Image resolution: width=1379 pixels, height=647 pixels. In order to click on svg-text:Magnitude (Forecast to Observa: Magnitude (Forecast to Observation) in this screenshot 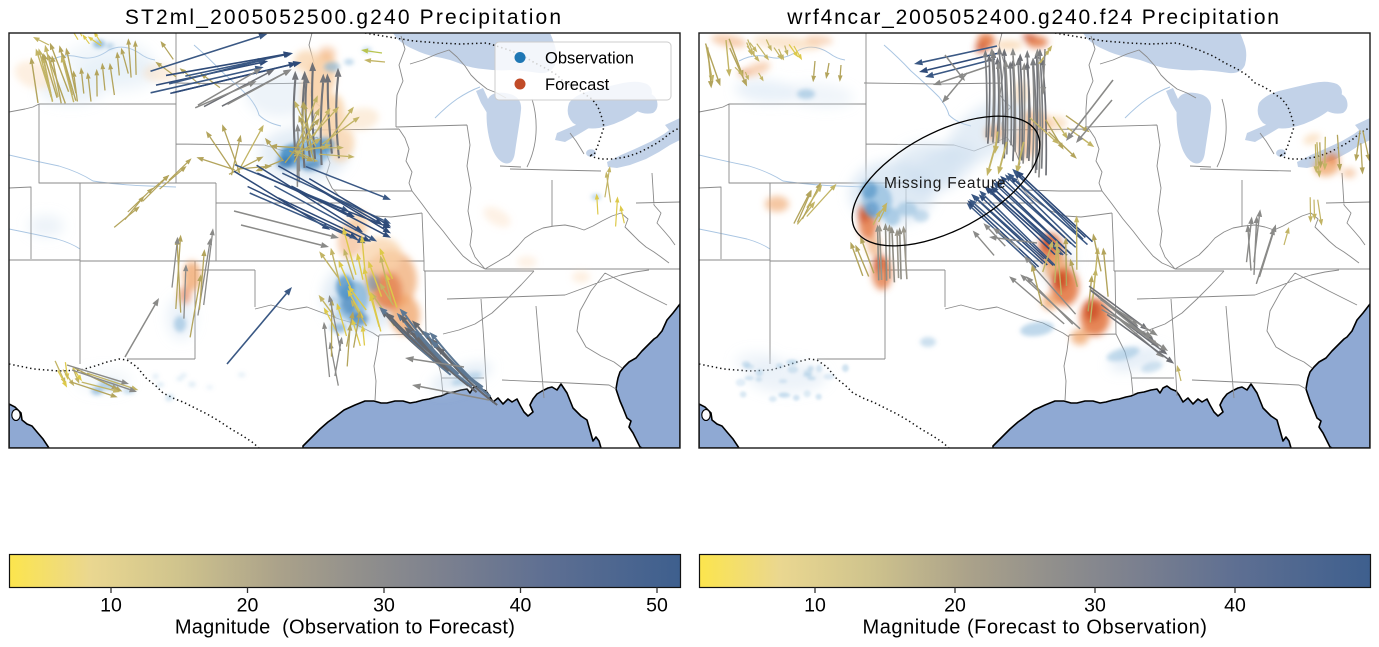, I will do `click(1035, 628)`.